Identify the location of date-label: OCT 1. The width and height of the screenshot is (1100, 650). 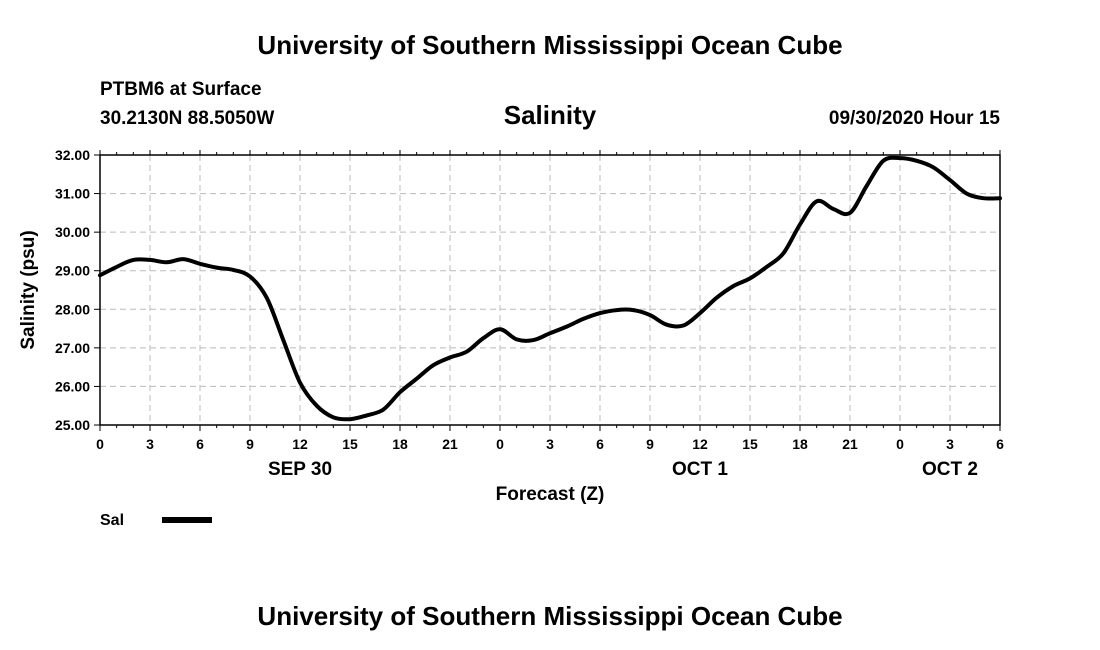
(700, 469).